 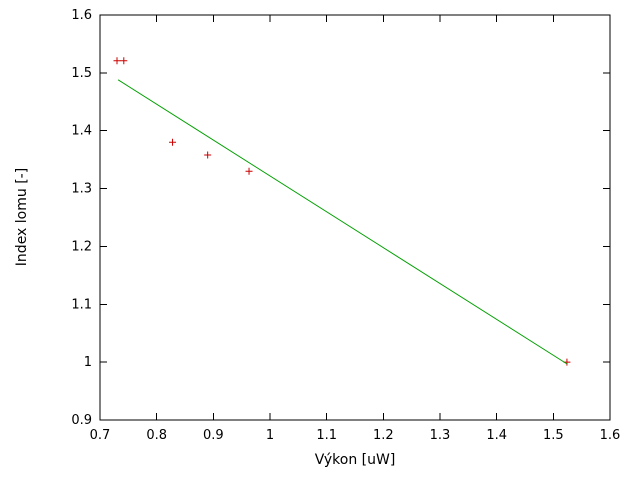 What do you see at coordinates (440, 435) in the screenshot?
I see `x-tick-label: 1.3` at bounding box center [440, 435].